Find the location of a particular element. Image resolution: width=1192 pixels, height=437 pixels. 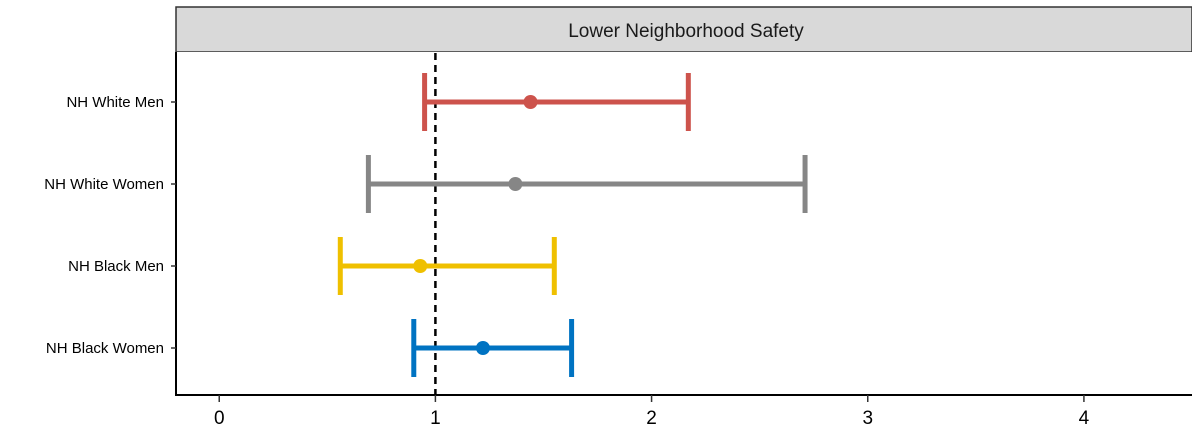

x-tick-label: 0 is located at coordinates (219, 418).